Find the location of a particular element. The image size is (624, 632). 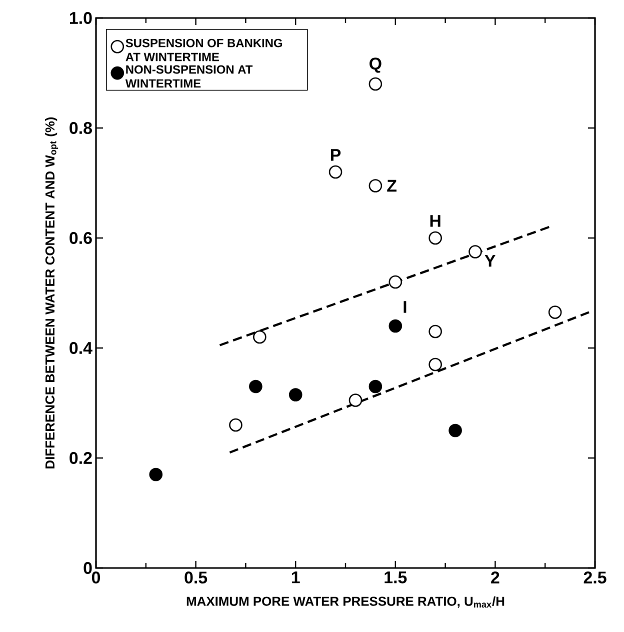

annotation: H is located at coordinates (435, 221).